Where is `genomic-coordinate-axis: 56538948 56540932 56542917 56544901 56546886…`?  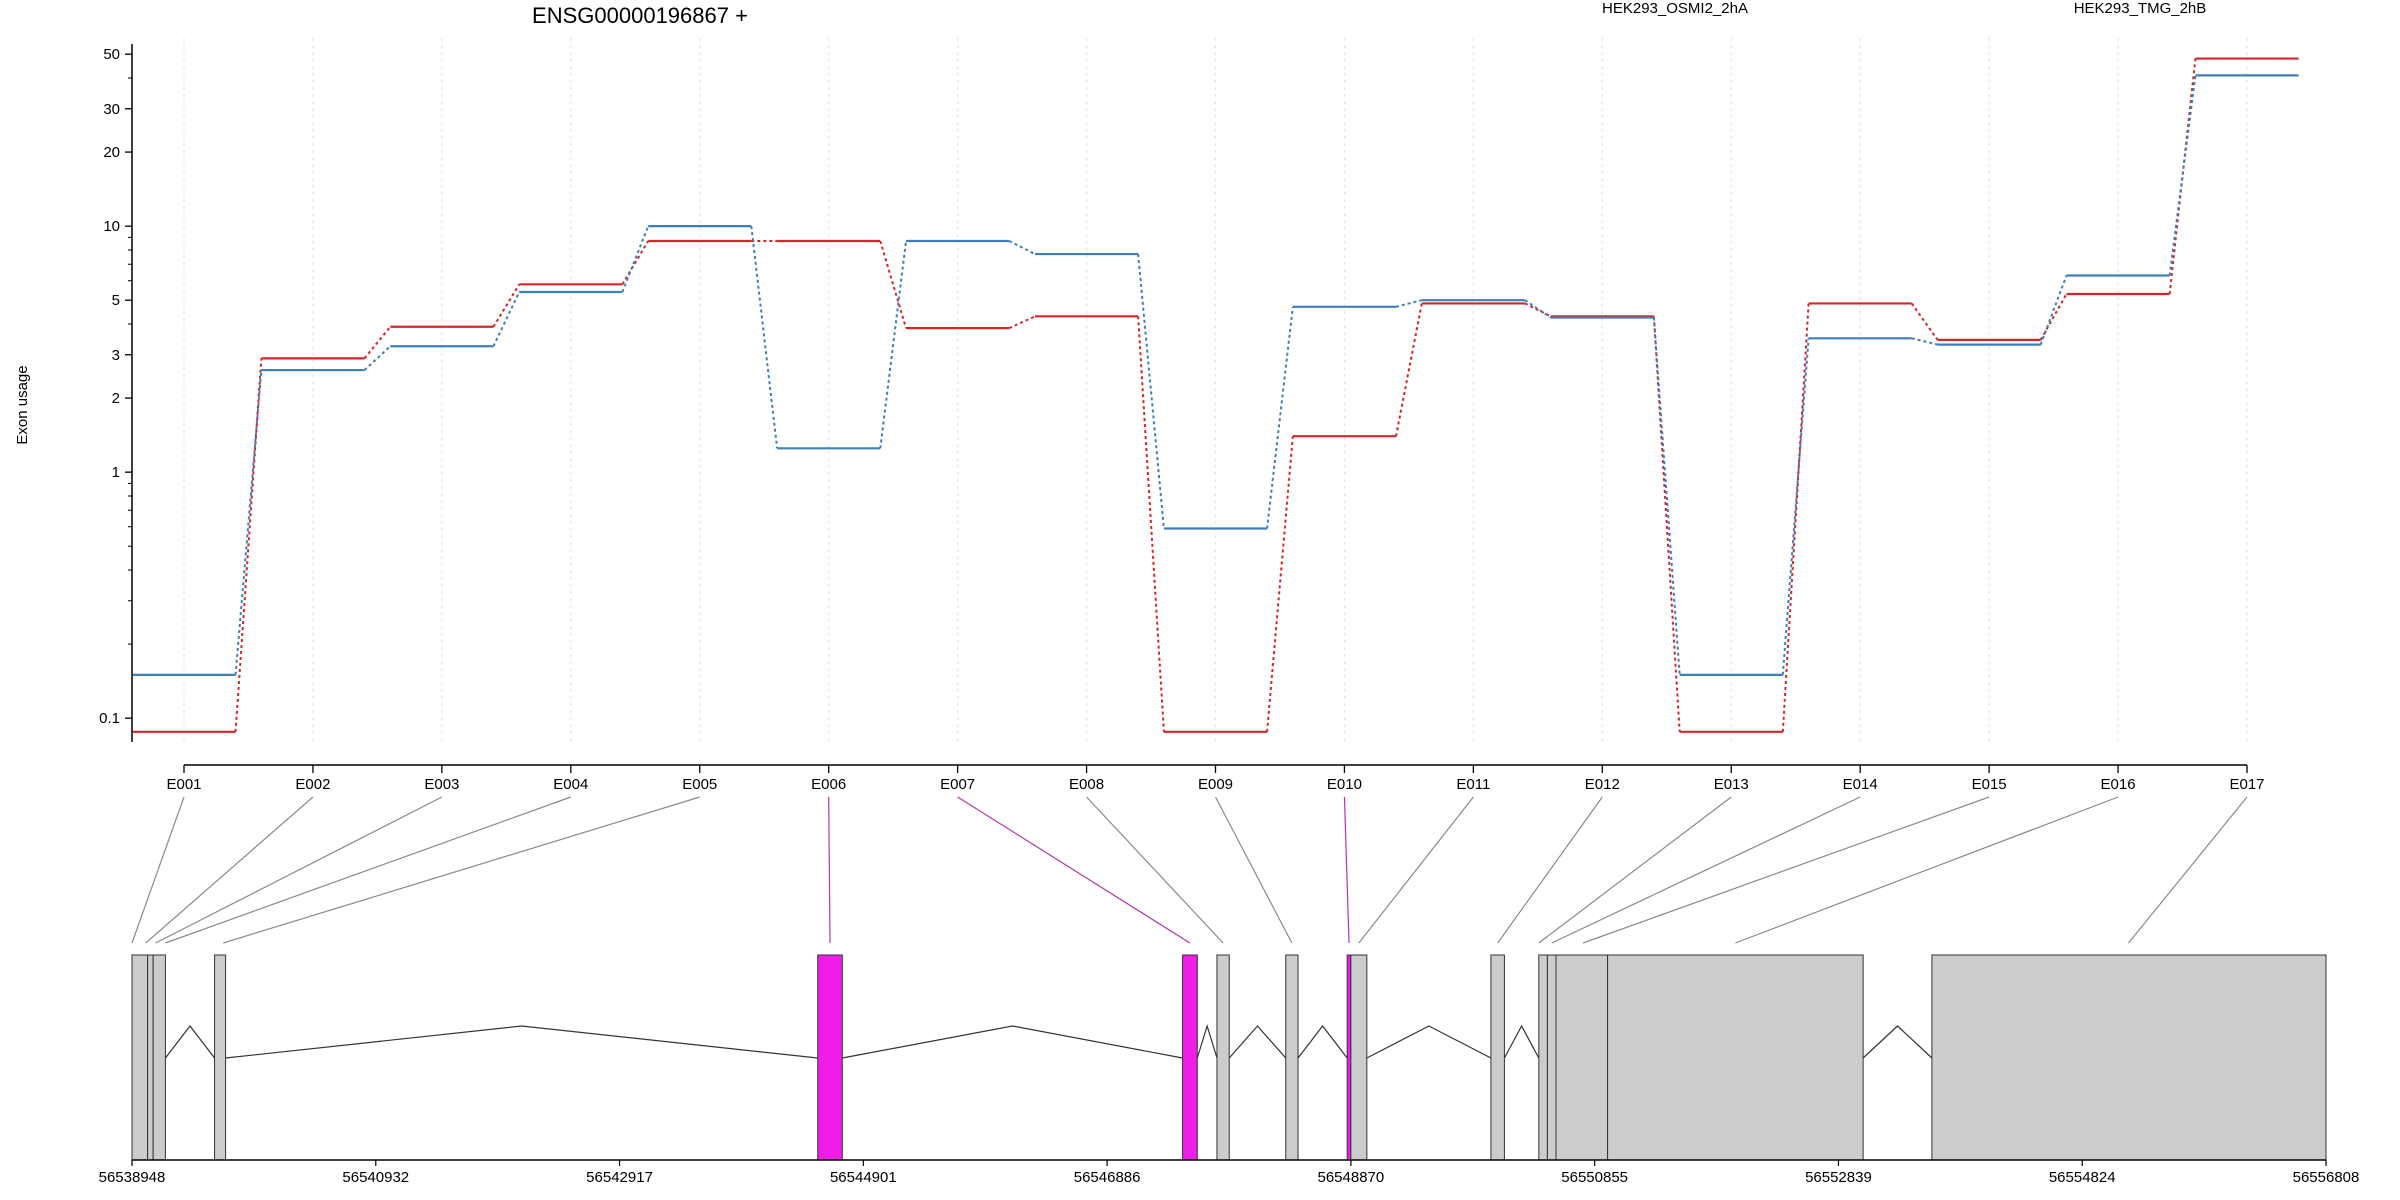 genomic-coordinate-axis: 56538948 56540932 56542917 56544901 56546886… is located at coordinates (1229, 1172).